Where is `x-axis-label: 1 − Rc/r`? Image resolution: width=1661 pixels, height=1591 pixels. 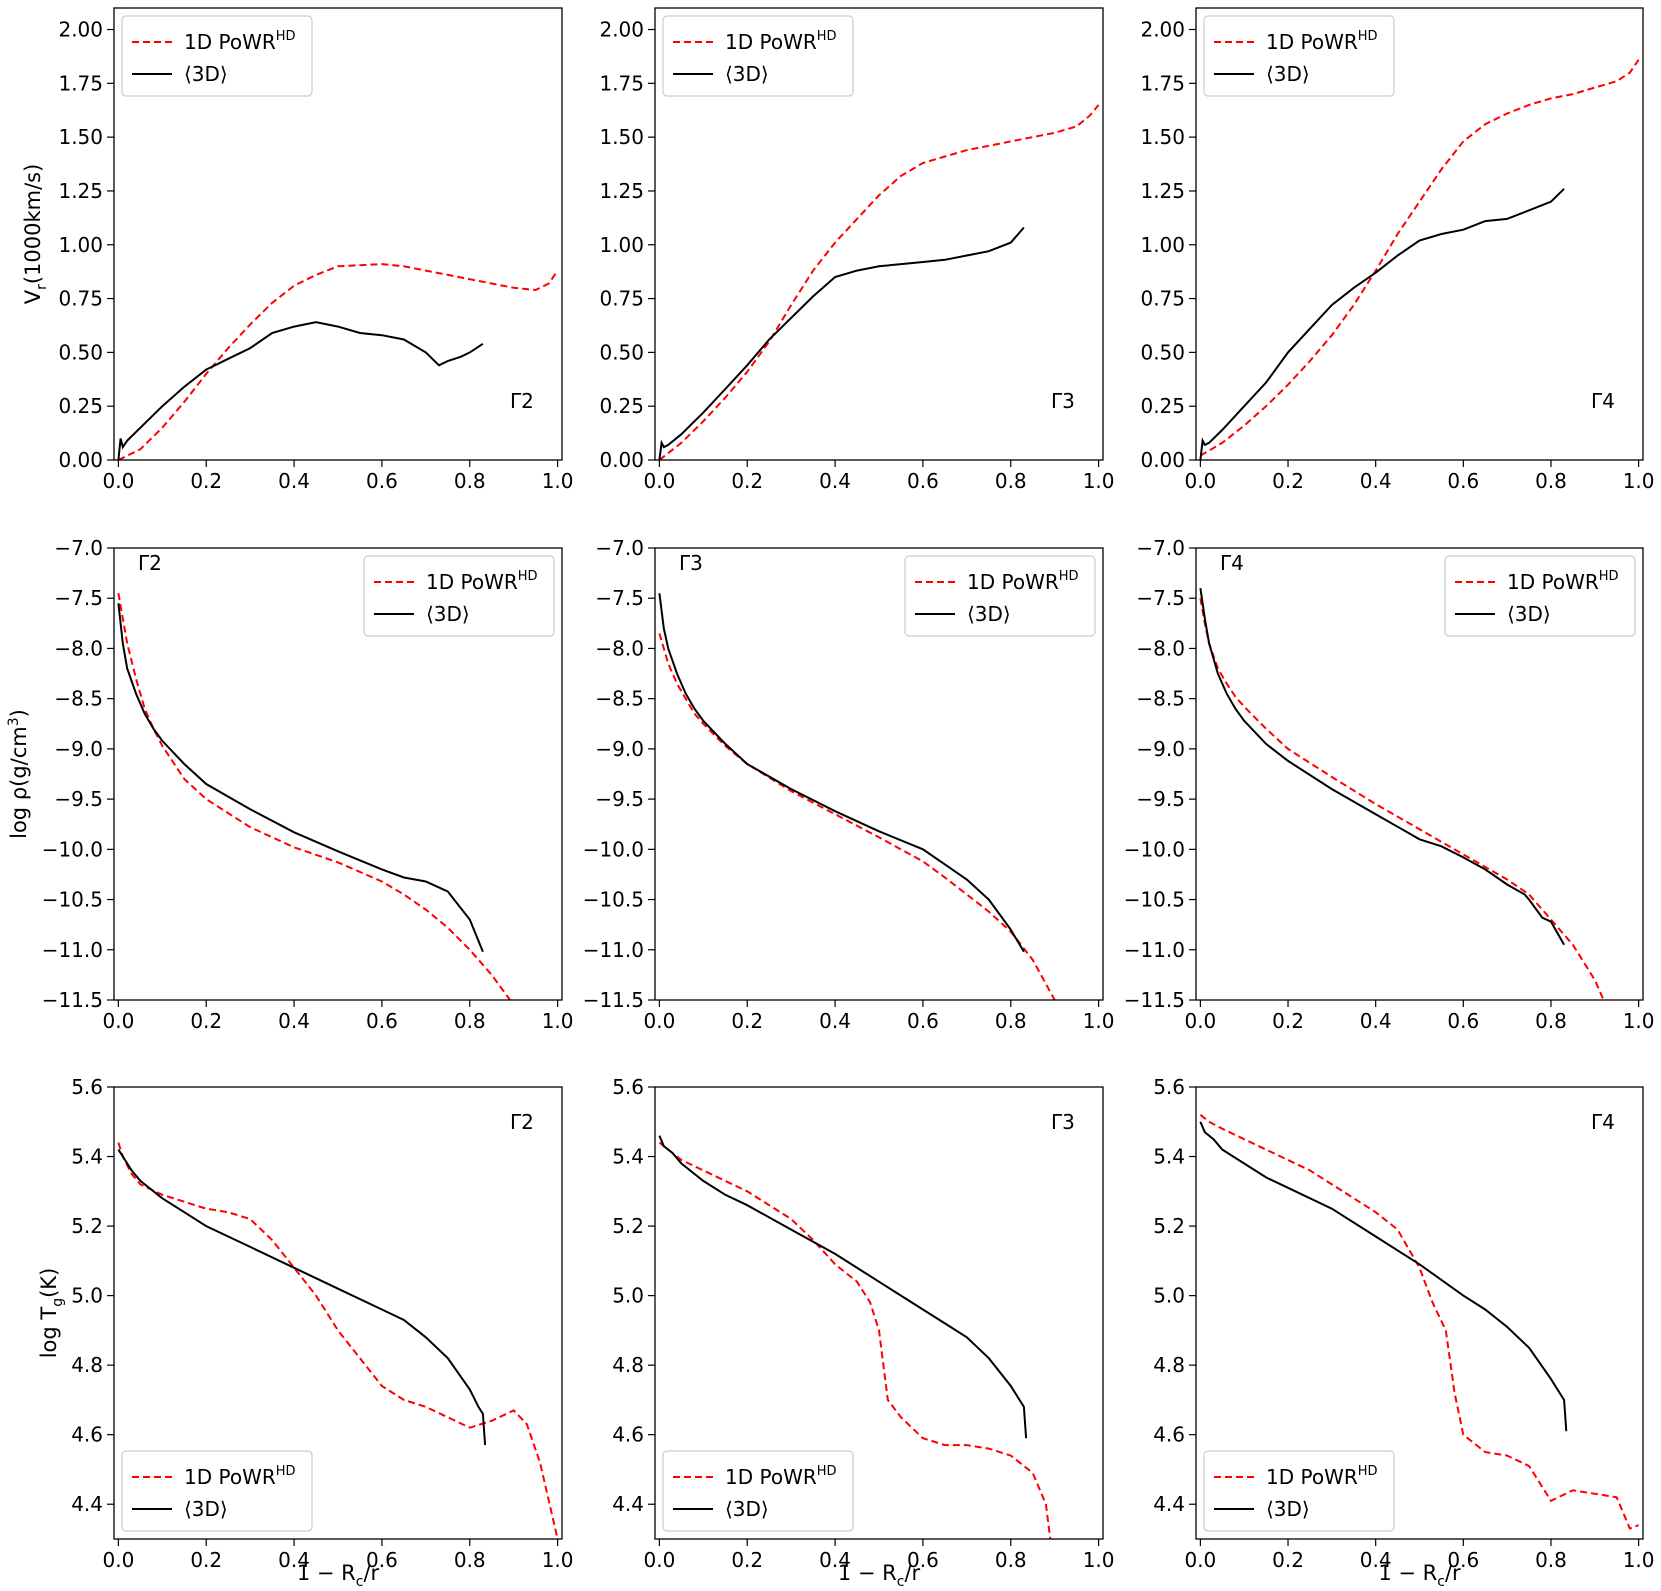
x-axis-label: 1 − Rc/r is located at coordinates (879, 1575).